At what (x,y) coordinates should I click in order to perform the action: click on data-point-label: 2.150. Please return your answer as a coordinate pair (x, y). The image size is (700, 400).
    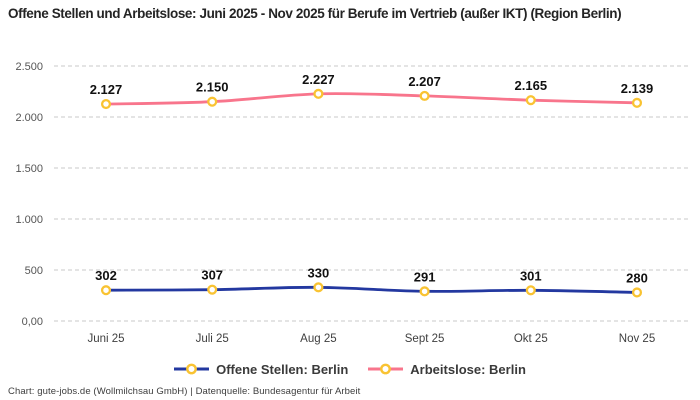
    Looking at the image, I should click on (212, 87).